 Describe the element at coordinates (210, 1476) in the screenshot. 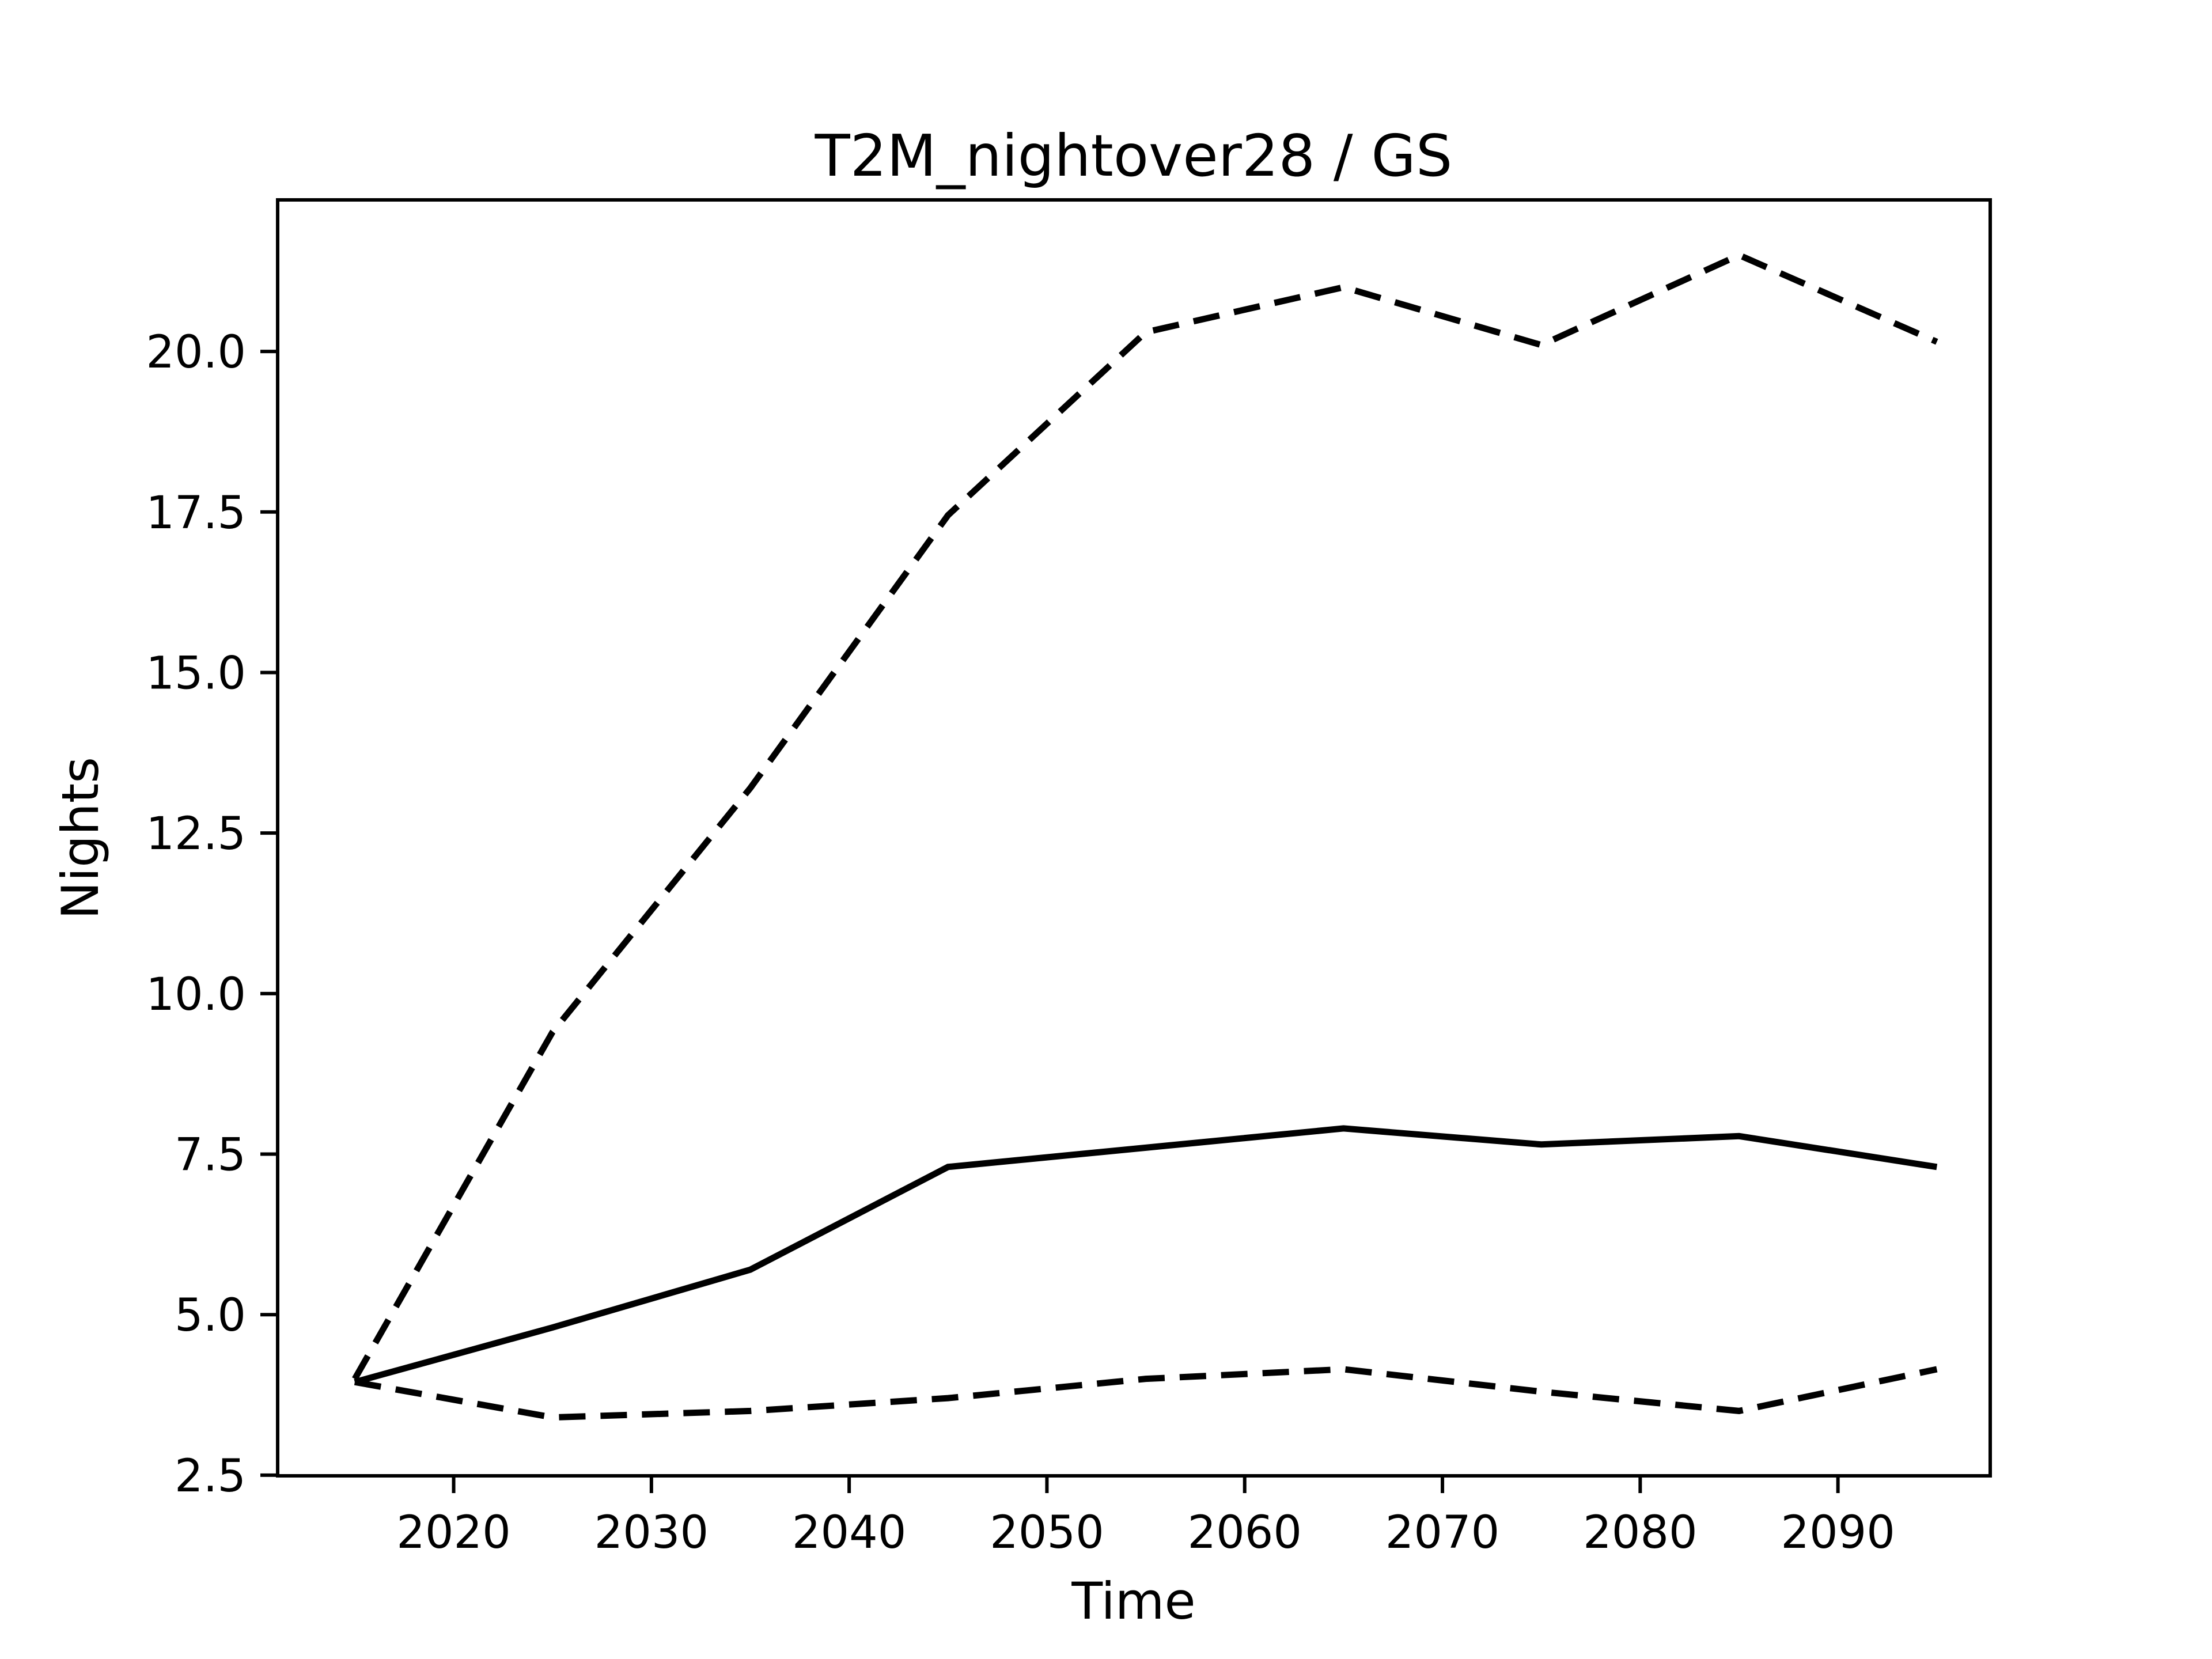

I see `y-axis-tick-label: 2.5` at that location.